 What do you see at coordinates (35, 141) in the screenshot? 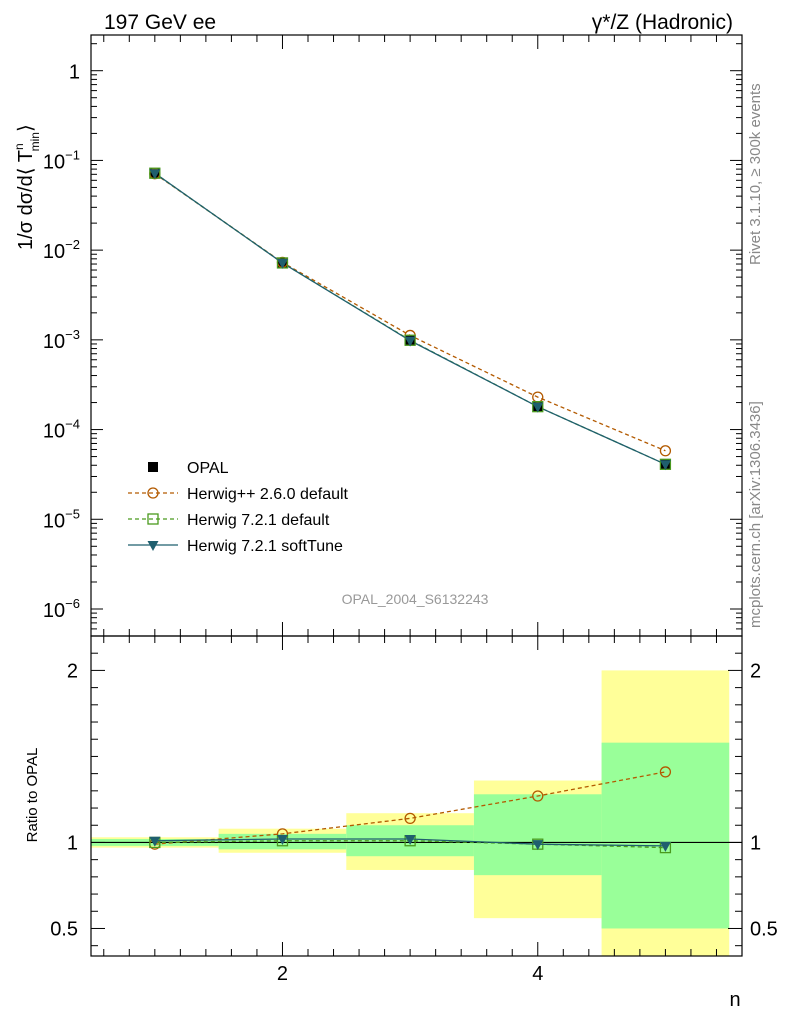
I see `main-y-label-sub: min` at bounding box center [35, 141].